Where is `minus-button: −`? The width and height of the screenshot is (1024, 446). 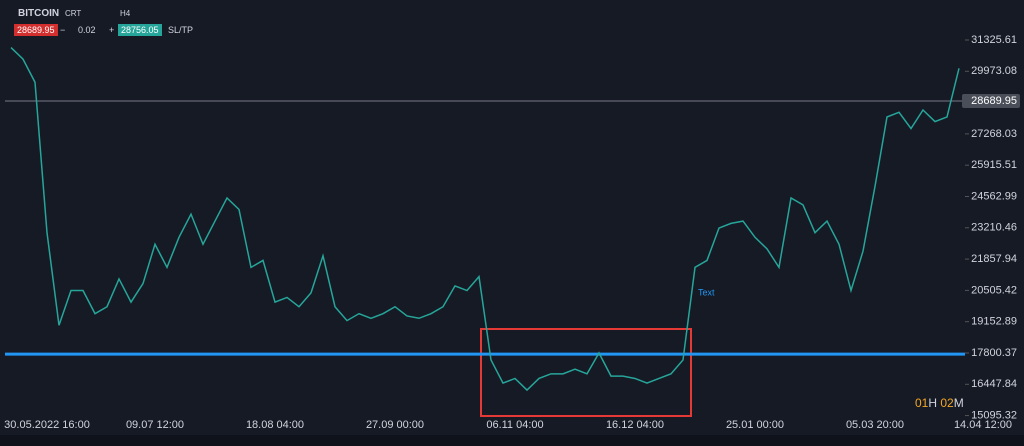 minus-button: − is located at coordinates (63, 30).